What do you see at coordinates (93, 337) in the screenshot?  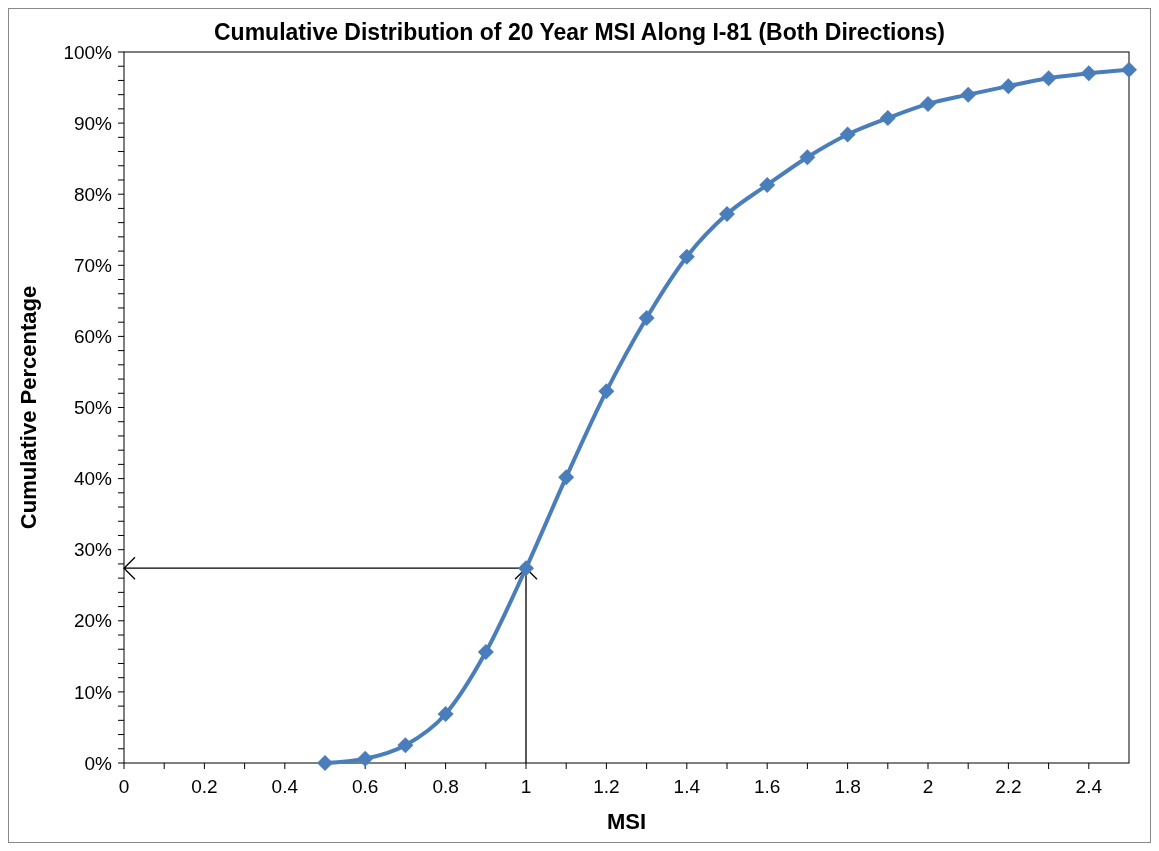 I see `y-tick-label: 60%` at bounding box center [93, 337].